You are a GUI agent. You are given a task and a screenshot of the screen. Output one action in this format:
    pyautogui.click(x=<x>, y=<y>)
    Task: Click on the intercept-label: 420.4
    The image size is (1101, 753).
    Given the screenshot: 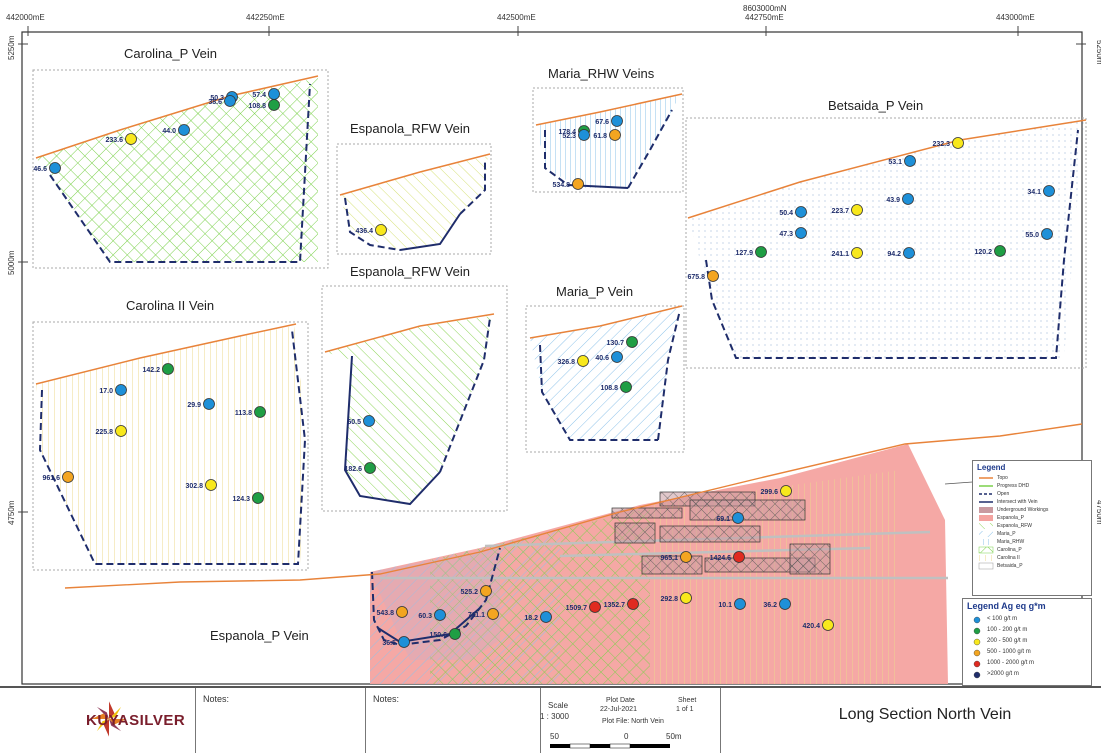 What is the action you would take?
    pyautogui.click(x=811, y=626)
    